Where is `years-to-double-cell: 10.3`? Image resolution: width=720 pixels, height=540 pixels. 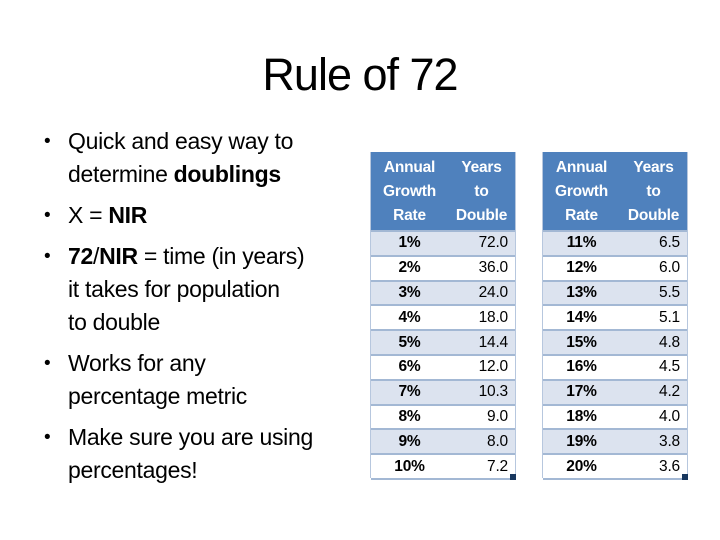
years-to-double-cell: 10.3 is located at coordinates (493, 392).